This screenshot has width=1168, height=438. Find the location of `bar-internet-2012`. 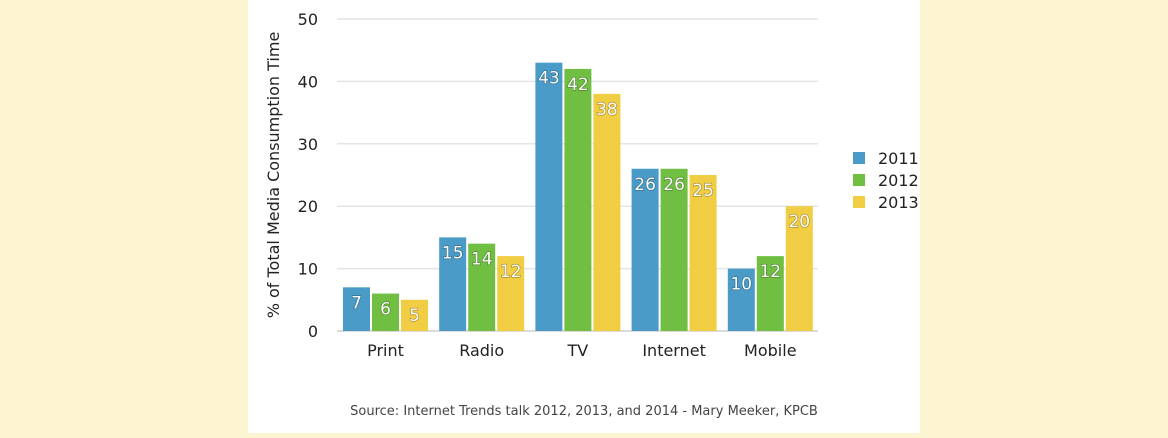

bar-internet-2012 is located at coordinates (674, 249).